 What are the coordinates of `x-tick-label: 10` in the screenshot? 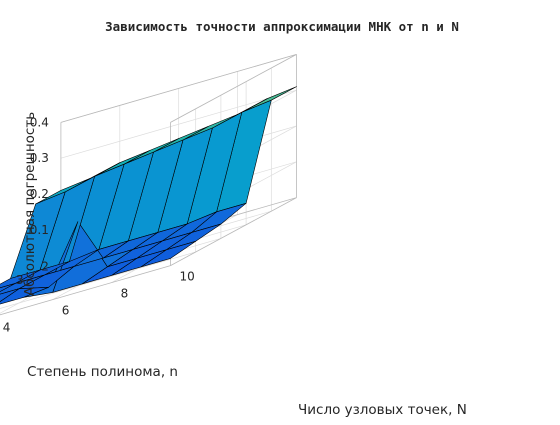 It's located at (187, 277).